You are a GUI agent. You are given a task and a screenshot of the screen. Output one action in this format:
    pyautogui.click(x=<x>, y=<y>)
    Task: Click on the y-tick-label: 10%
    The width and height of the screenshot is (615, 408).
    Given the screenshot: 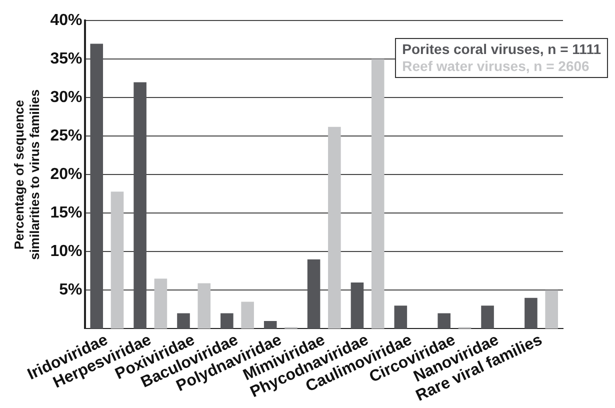 What is the action you would take?
    pyautogui.click(x=66, y=251)
    